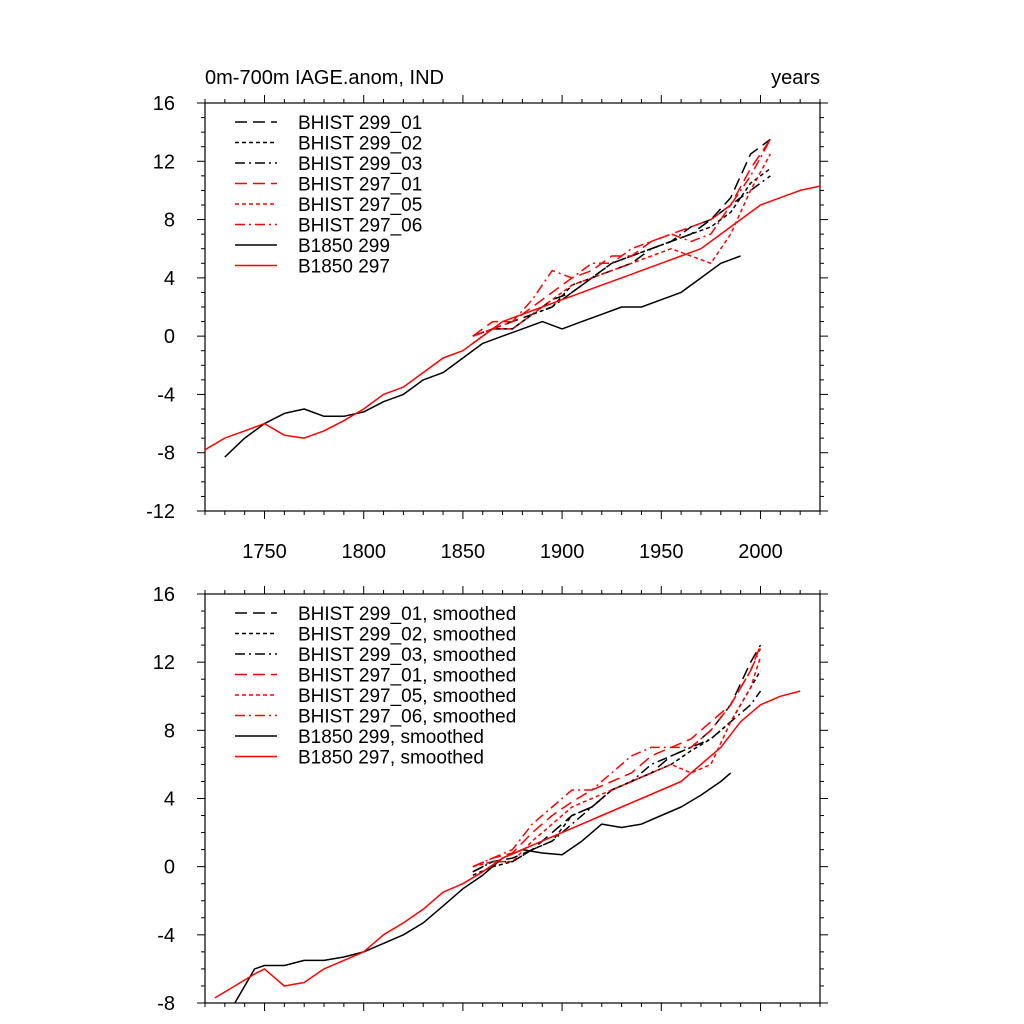 The width and height of the screenshot is (1024, 1024). What do you see at coordinates (407, 676) in the screenshot?
I see `legend-label: BHIST 297_01, smoothed` at bounding box center [407, 676].